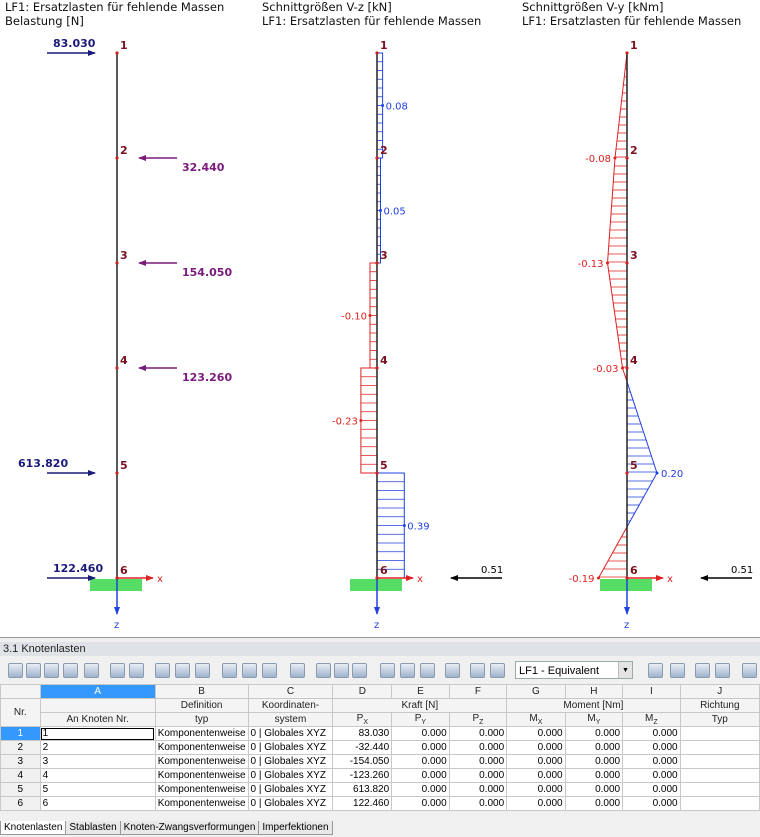 The width and height of the screenshot is (760, 837). What do you see at coordinates (97, 747) in the screenshot?
I see `cell: 2` at bounding box center [97, 747].